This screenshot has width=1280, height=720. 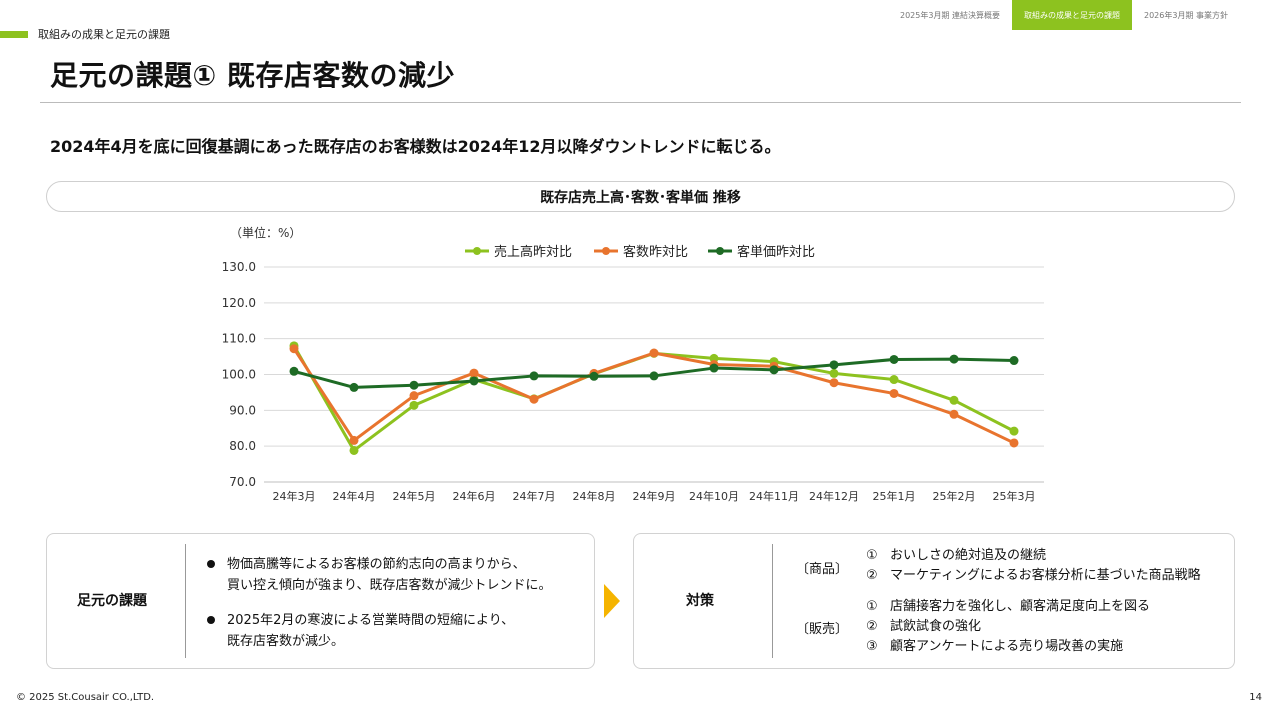 I want to click on tab-financial-summary: 2025年3月期 連結決算概要, so click(x=950, y=15).